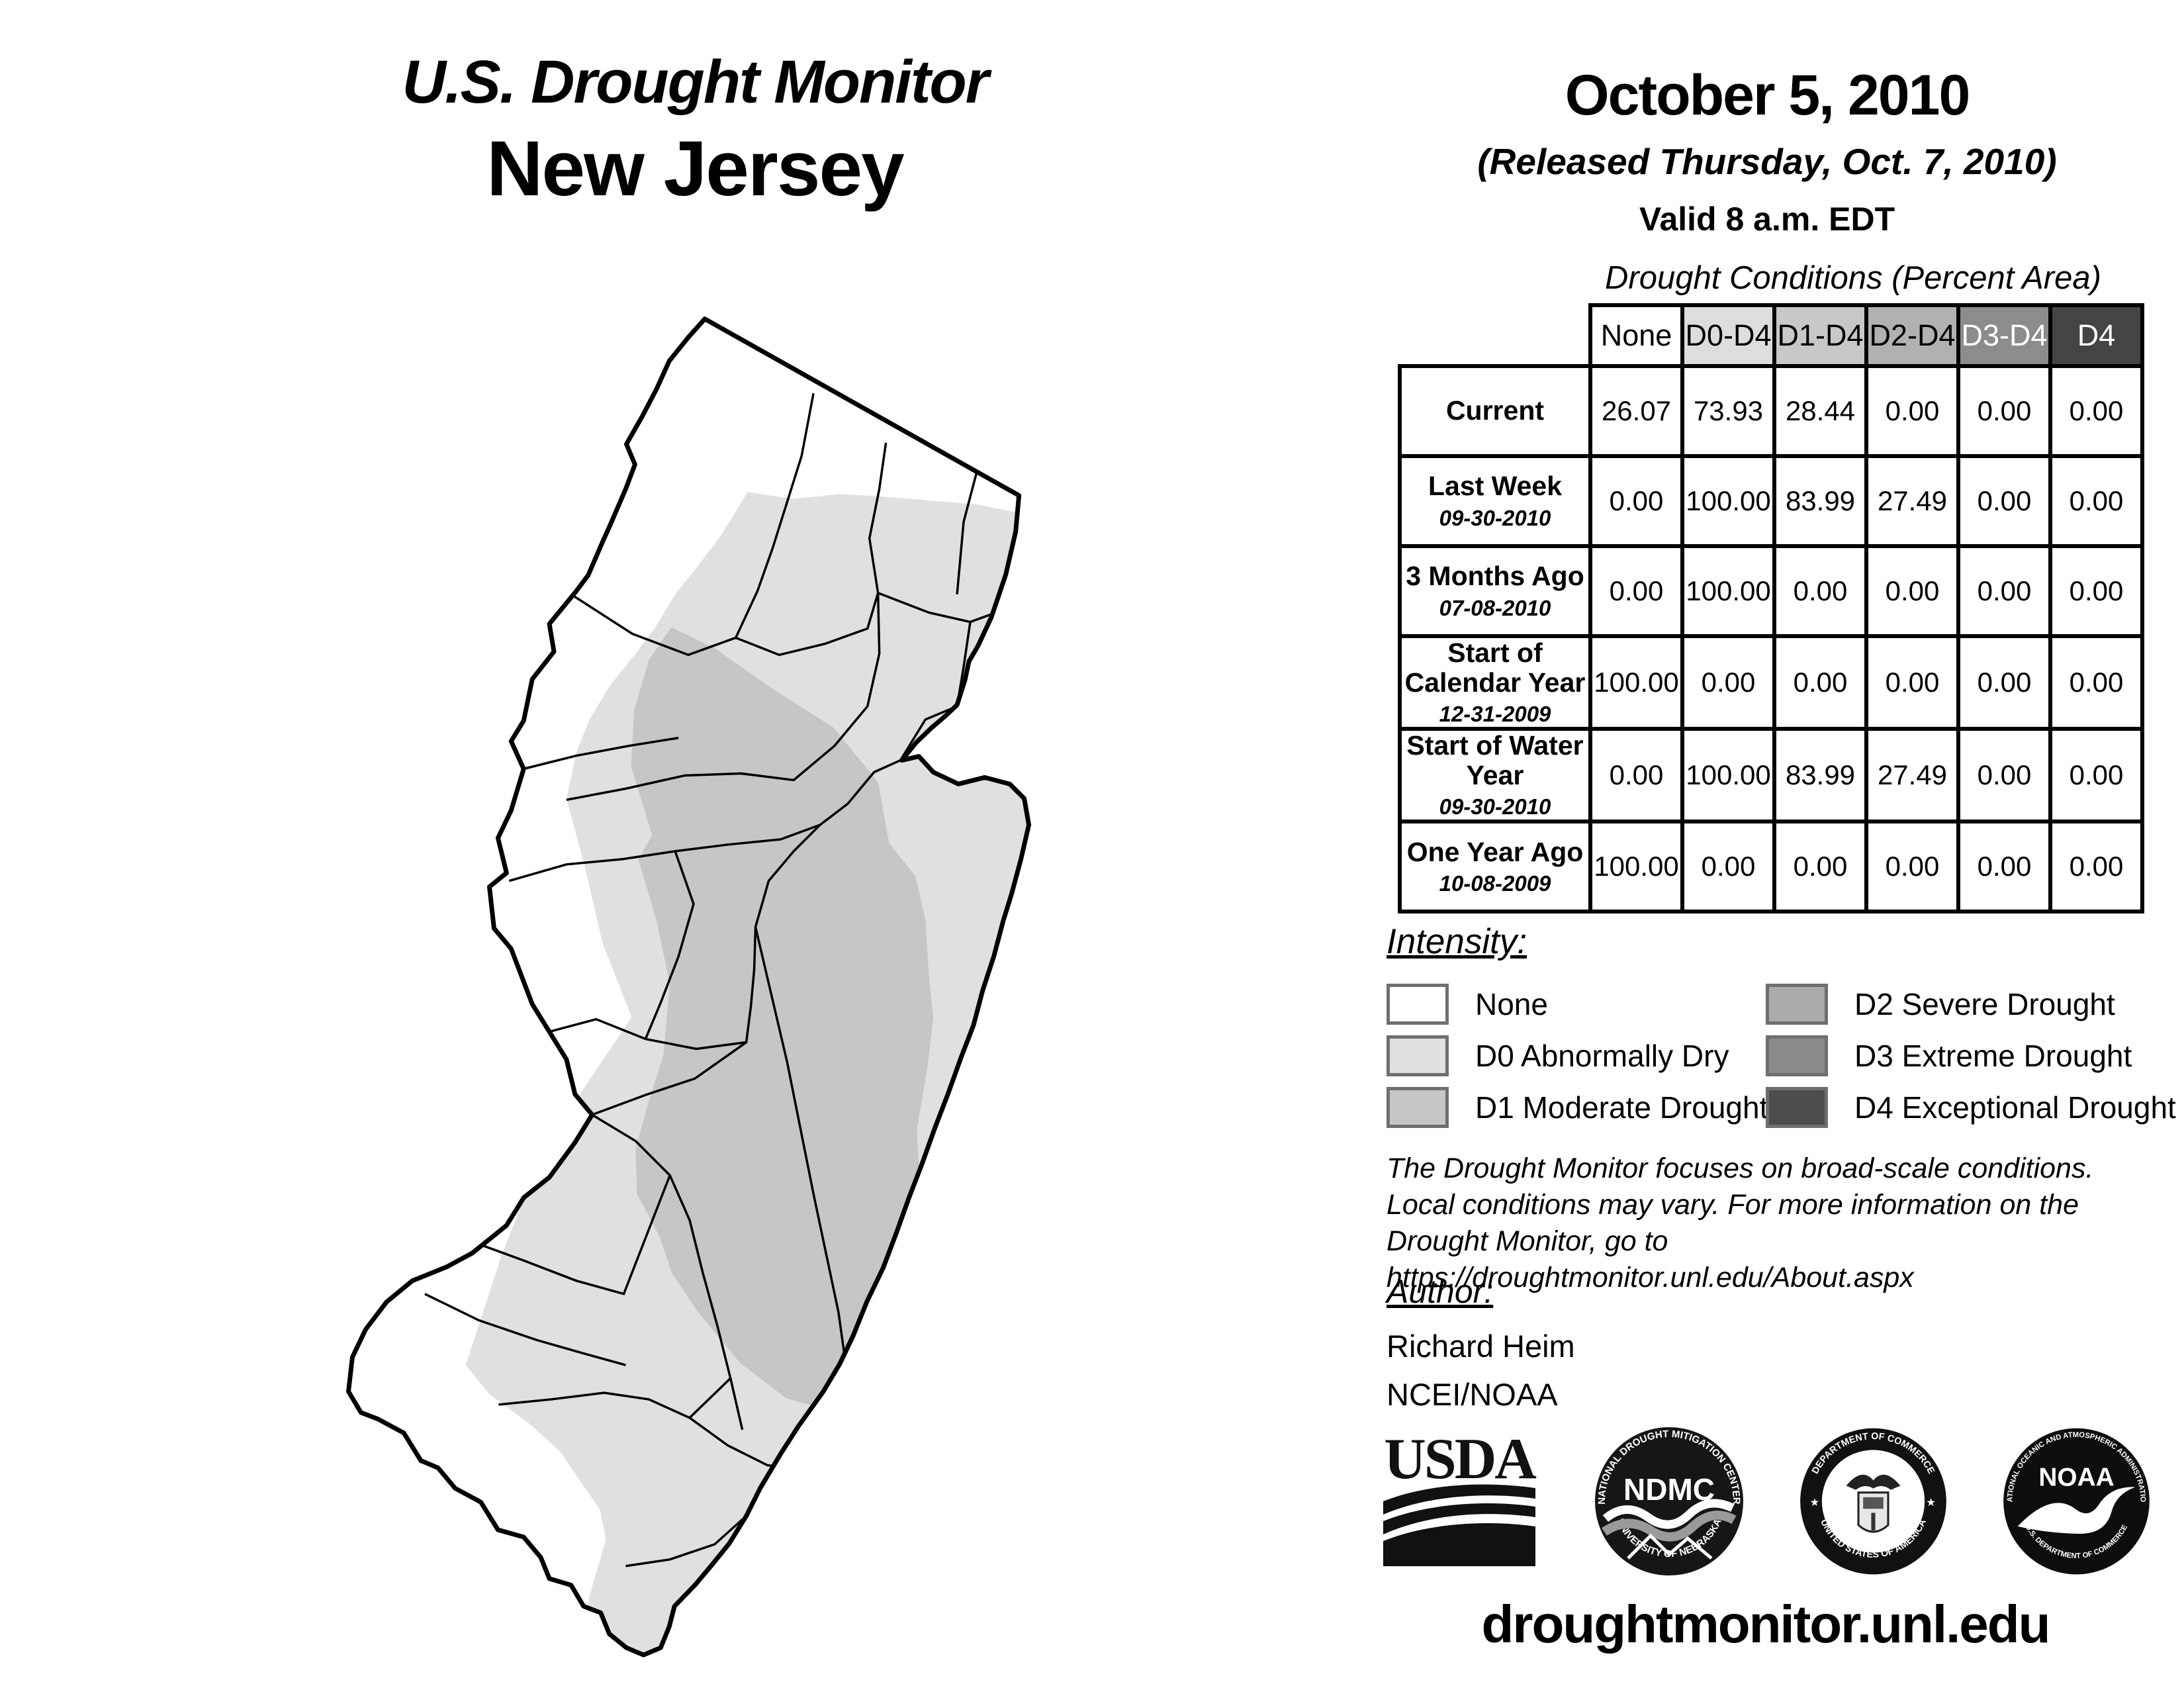 This screenshot has width=2184, height=1688. I want to click on row-header: One Year Ago 10-08-2009, so click(1495, 867).